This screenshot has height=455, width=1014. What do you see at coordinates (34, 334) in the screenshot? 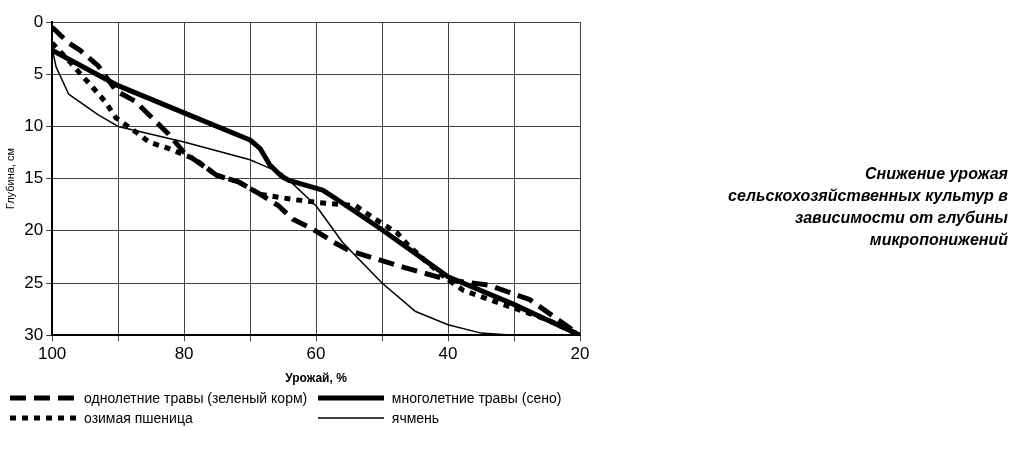
I see `y-tick-label: 30` at bounding box center [34, 334].